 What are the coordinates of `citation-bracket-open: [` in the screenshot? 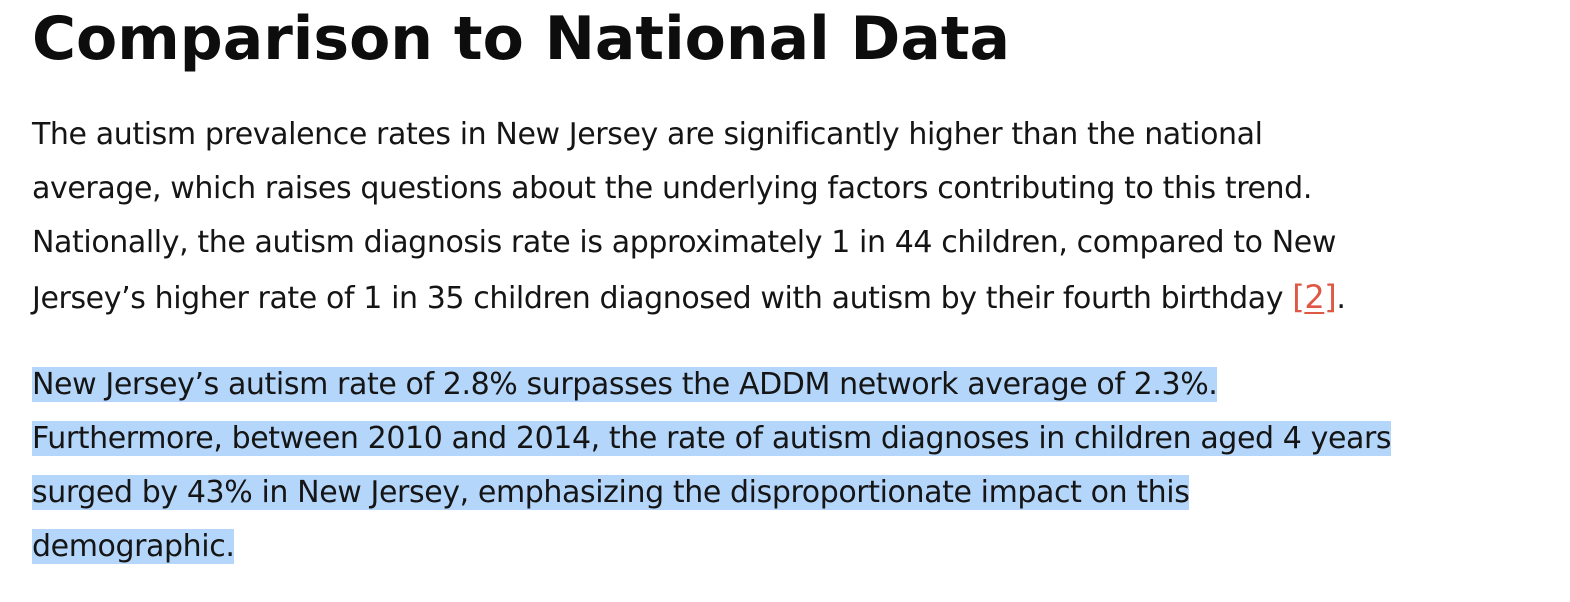 It's located at (1298, 297).